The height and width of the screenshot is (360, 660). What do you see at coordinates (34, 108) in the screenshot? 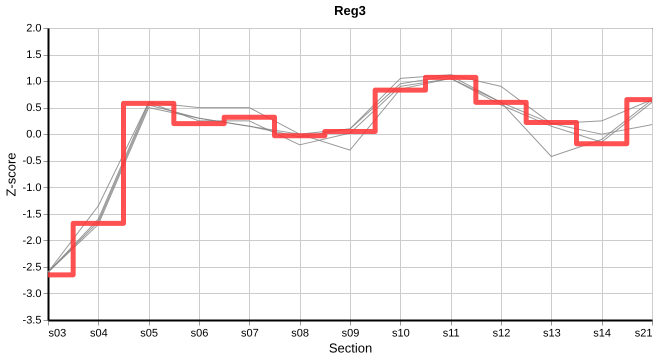
I see `y-tick-label: 0.5` at bounding box center [34, 108].